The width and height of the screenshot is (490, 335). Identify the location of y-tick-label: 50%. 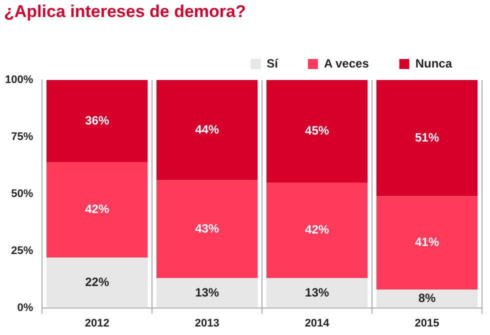
(22, 194).